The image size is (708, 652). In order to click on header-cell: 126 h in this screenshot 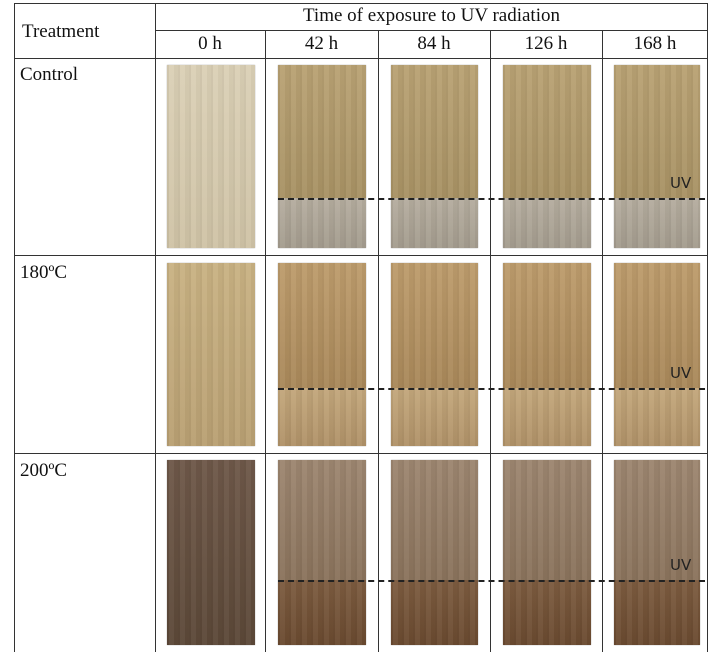, I will do `click(546, 43)`.